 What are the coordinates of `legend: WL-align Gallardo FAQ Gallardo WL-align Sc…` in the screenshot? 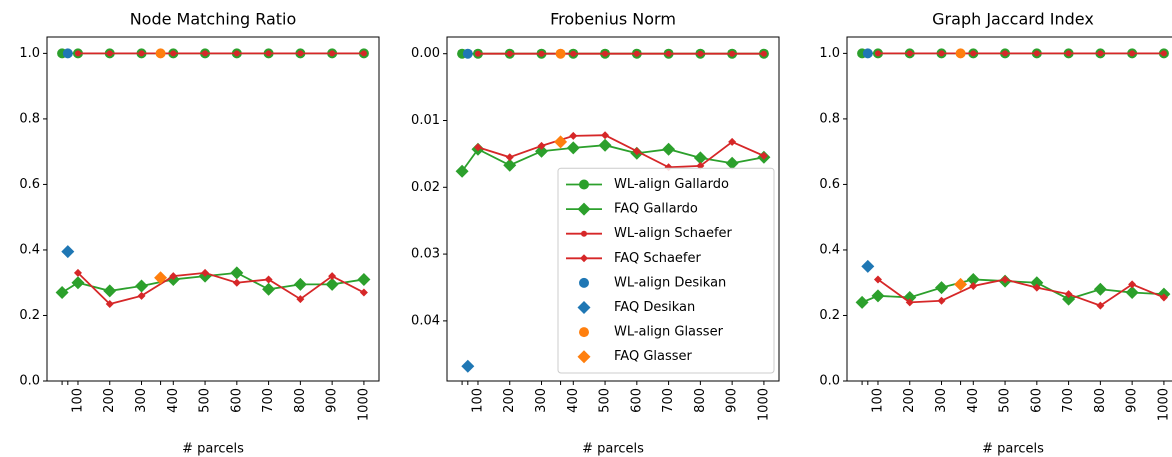 It's located at (666, 270).